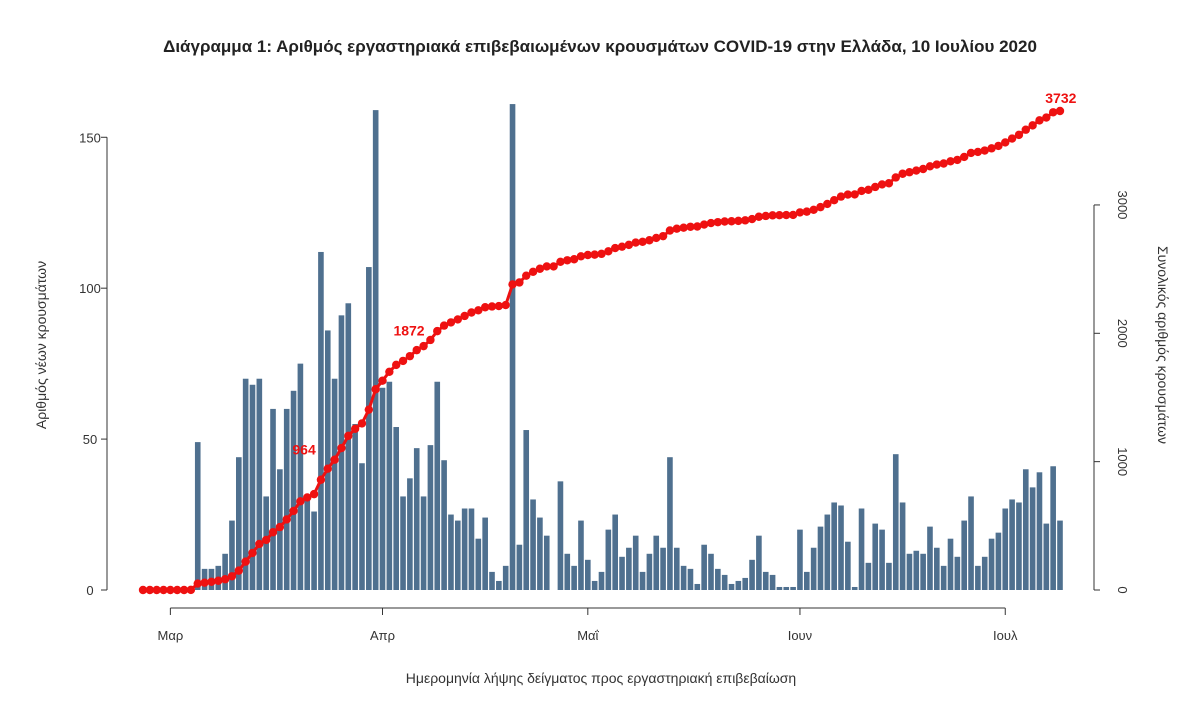 This screenshot has height=711, width=1200. I want to click on annotation-label: 964, so click(304, 449).